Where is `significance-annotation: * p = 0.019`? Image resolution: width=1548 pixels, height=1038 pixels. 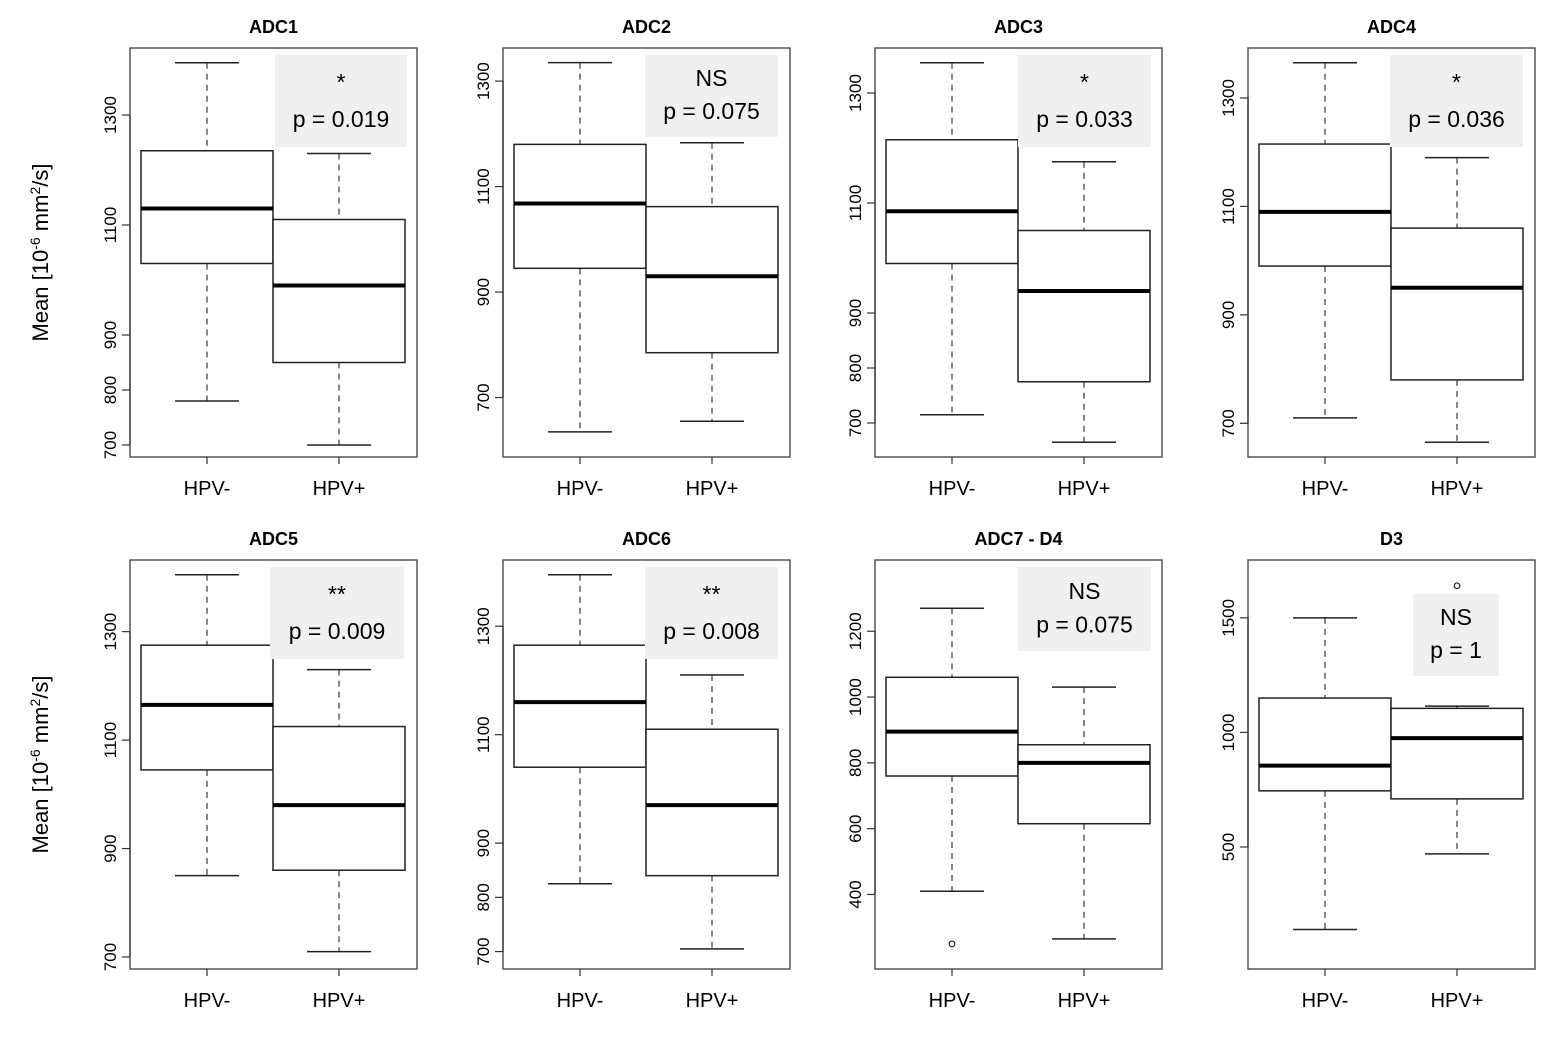 significance-annotation: * p = 0.019 is located at coordinates (341, 101).